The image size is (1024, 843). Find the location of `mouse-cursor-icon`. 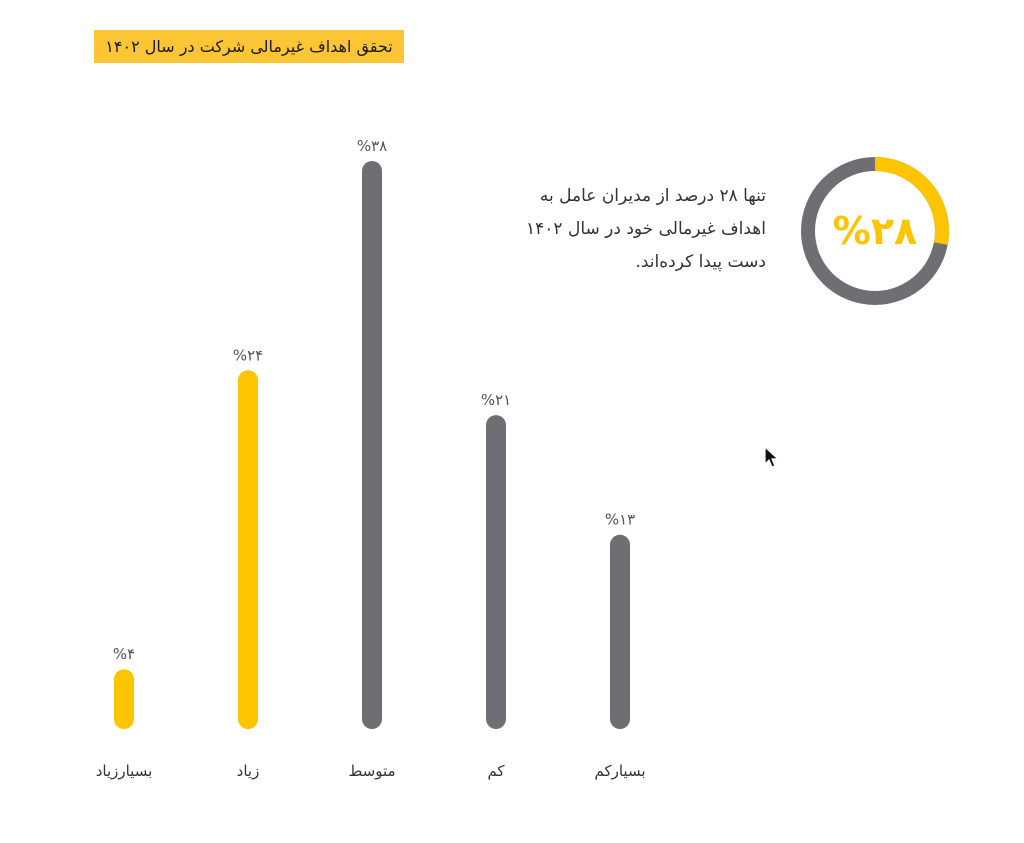

mouse-cursor-icon is located at coordinates (772, 457).